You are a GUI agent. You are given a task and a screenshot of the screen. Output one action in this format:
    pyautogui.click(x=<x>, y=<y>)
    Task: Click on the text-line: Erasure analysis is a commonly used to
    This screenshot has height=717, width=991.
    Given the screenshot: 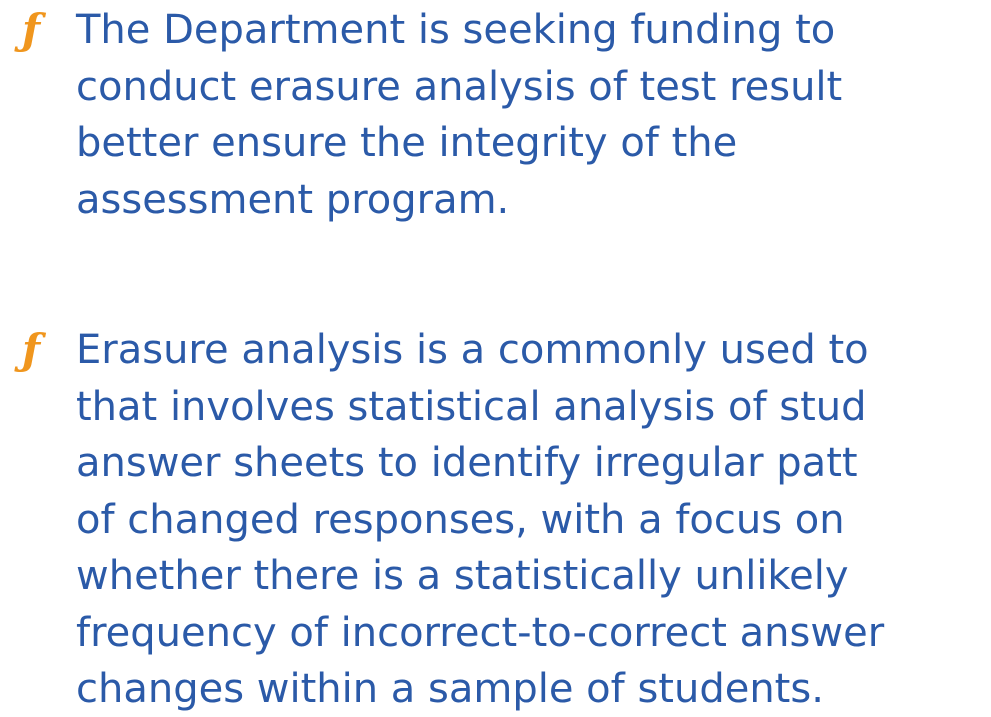 What is the action you would take?
    pyautogui.click(x=472, y=350)
    